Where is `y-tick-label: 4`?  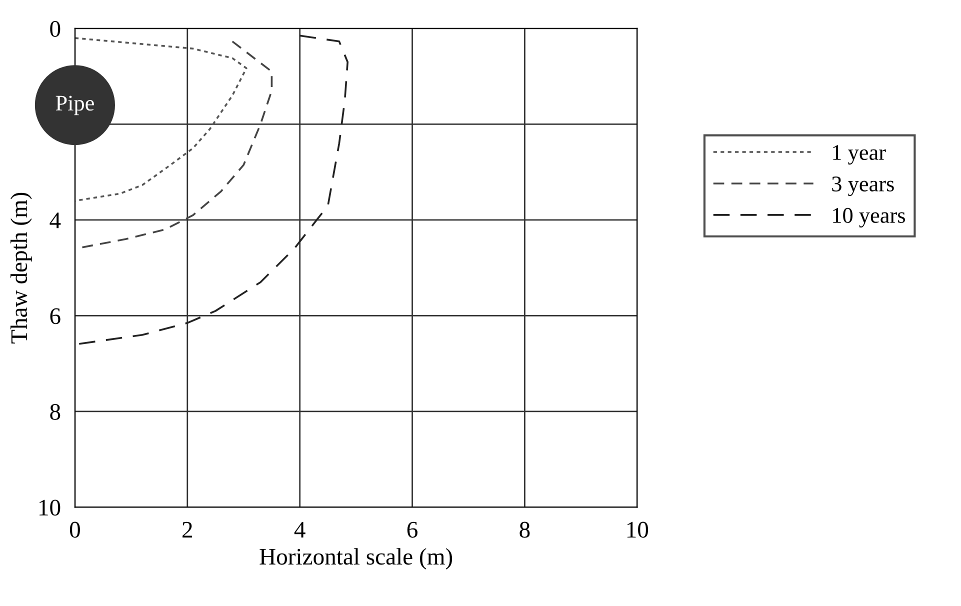
y-tick-label: 4 is located at coordinates (55, 220).